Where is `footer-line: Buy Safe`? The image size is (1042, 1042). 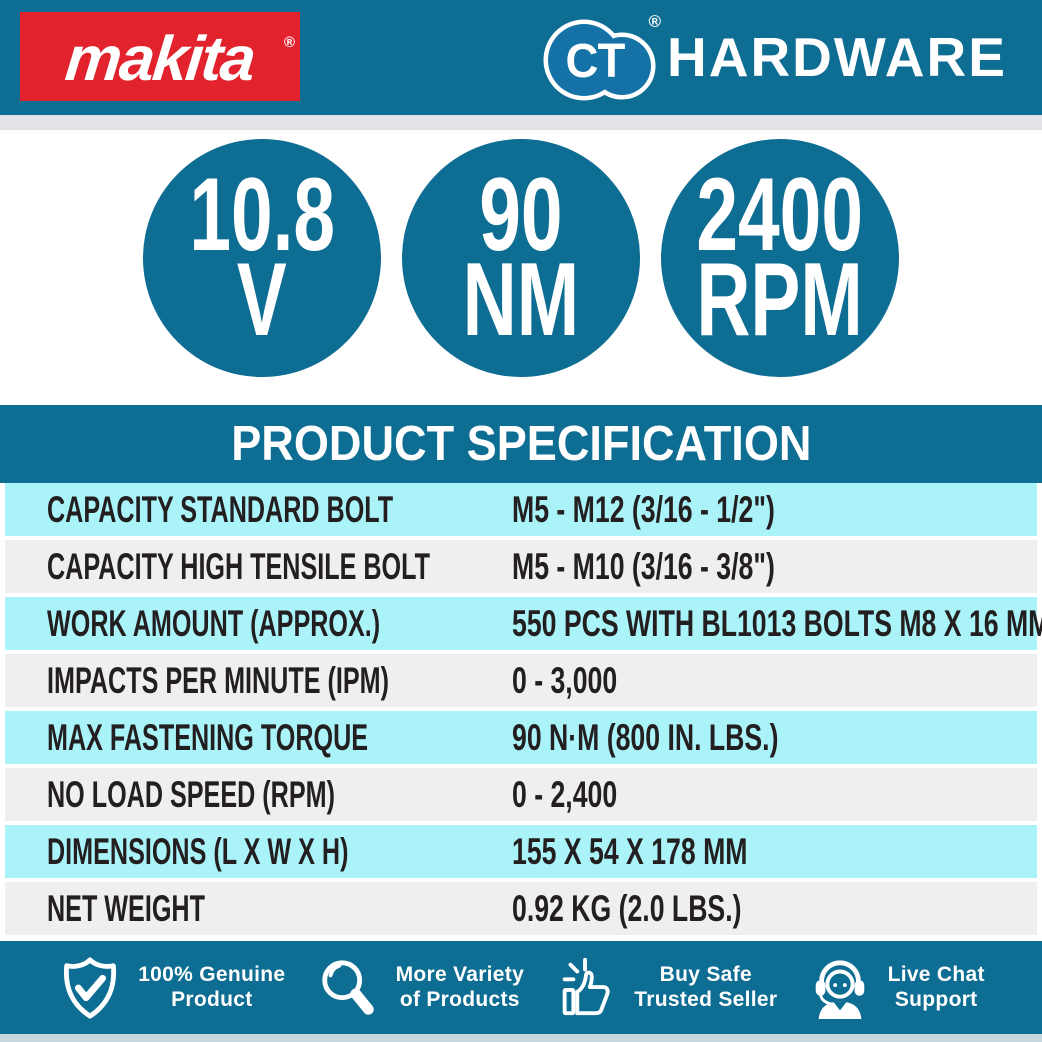
footer-line: Buy Safe is located at coordinates (705, 974).